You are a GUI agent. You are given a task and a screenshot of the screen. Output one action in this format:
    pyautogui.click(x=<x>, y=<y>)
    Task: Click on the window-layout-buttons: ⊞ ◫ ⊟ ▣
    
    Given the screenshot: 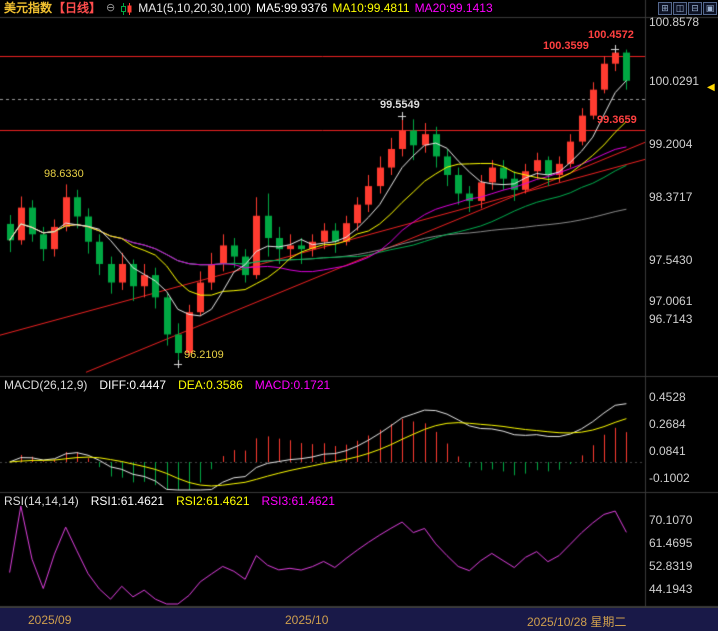 What is the action you would take?
    pyautogui.click(x=687, y=8)
    